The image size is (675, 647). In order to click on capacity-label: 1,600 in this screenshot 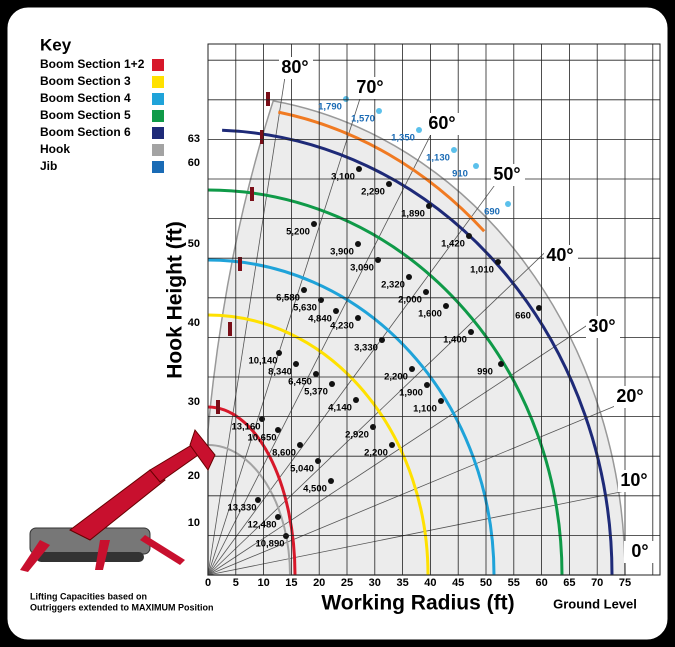, I will do `click(430, 314)`.